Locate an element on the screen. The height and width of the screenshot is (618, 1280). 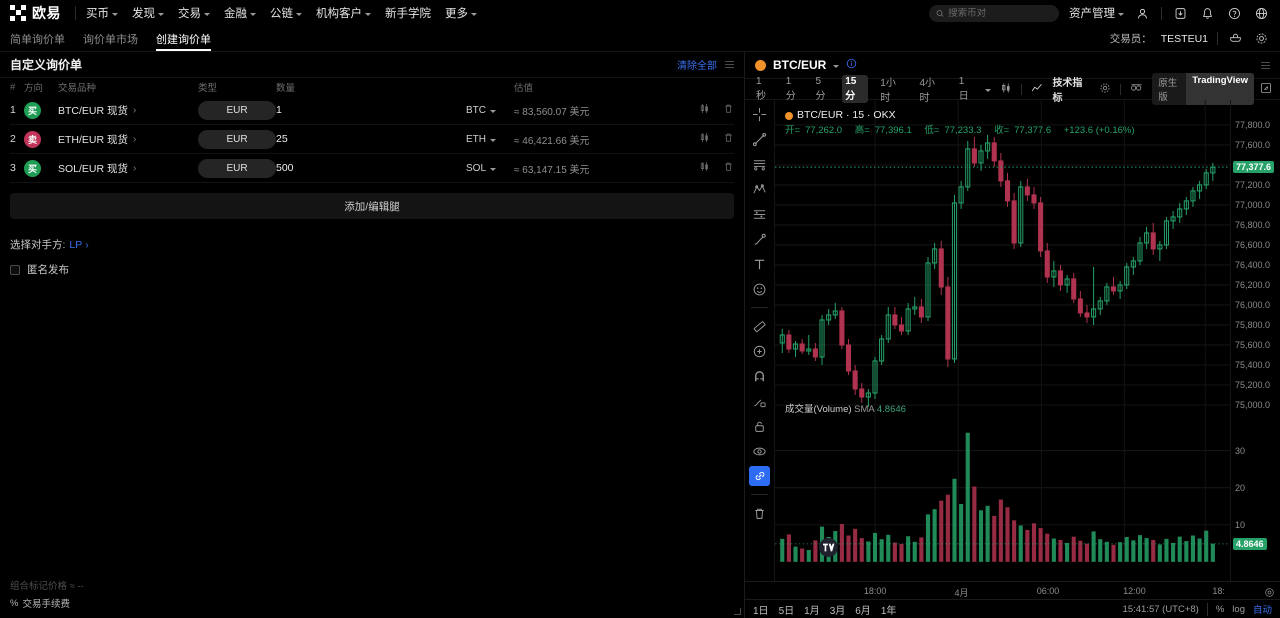
view-native: 原生版 is located at coordinates (1168, 90).